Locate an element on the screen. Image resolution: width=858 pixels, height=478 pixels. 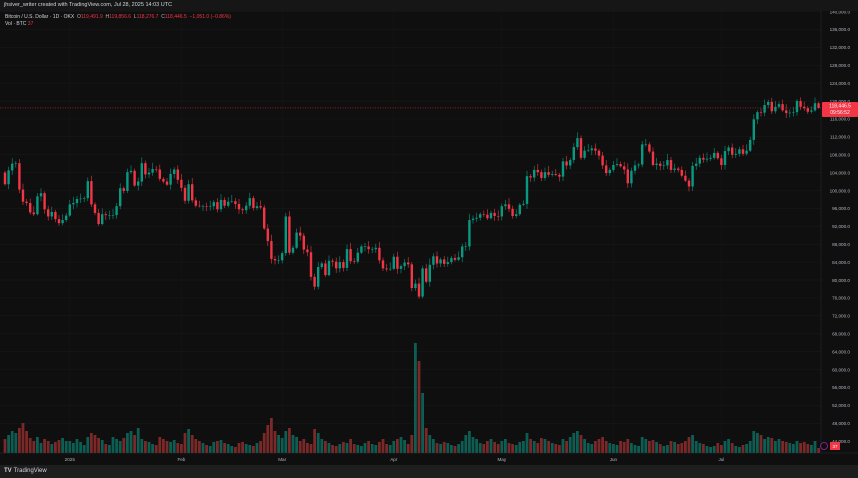
volume-label: Vol · BTC is located at coordinates (16, 24).